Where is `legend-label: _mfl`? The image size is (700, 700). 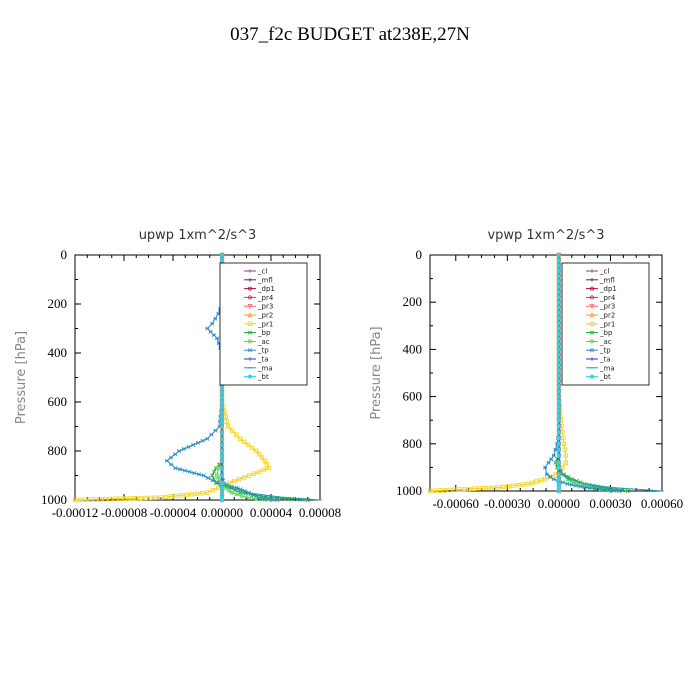 legend-label: _mfl is located at coordinates (607, 280).